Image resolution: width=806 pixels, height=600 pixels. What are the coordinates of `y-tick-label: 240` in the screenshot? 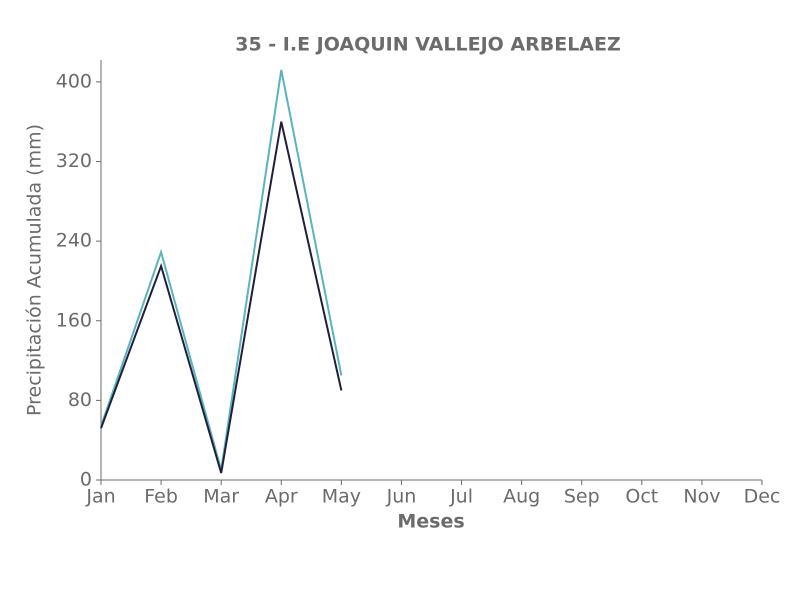 It's located at (74, 241).